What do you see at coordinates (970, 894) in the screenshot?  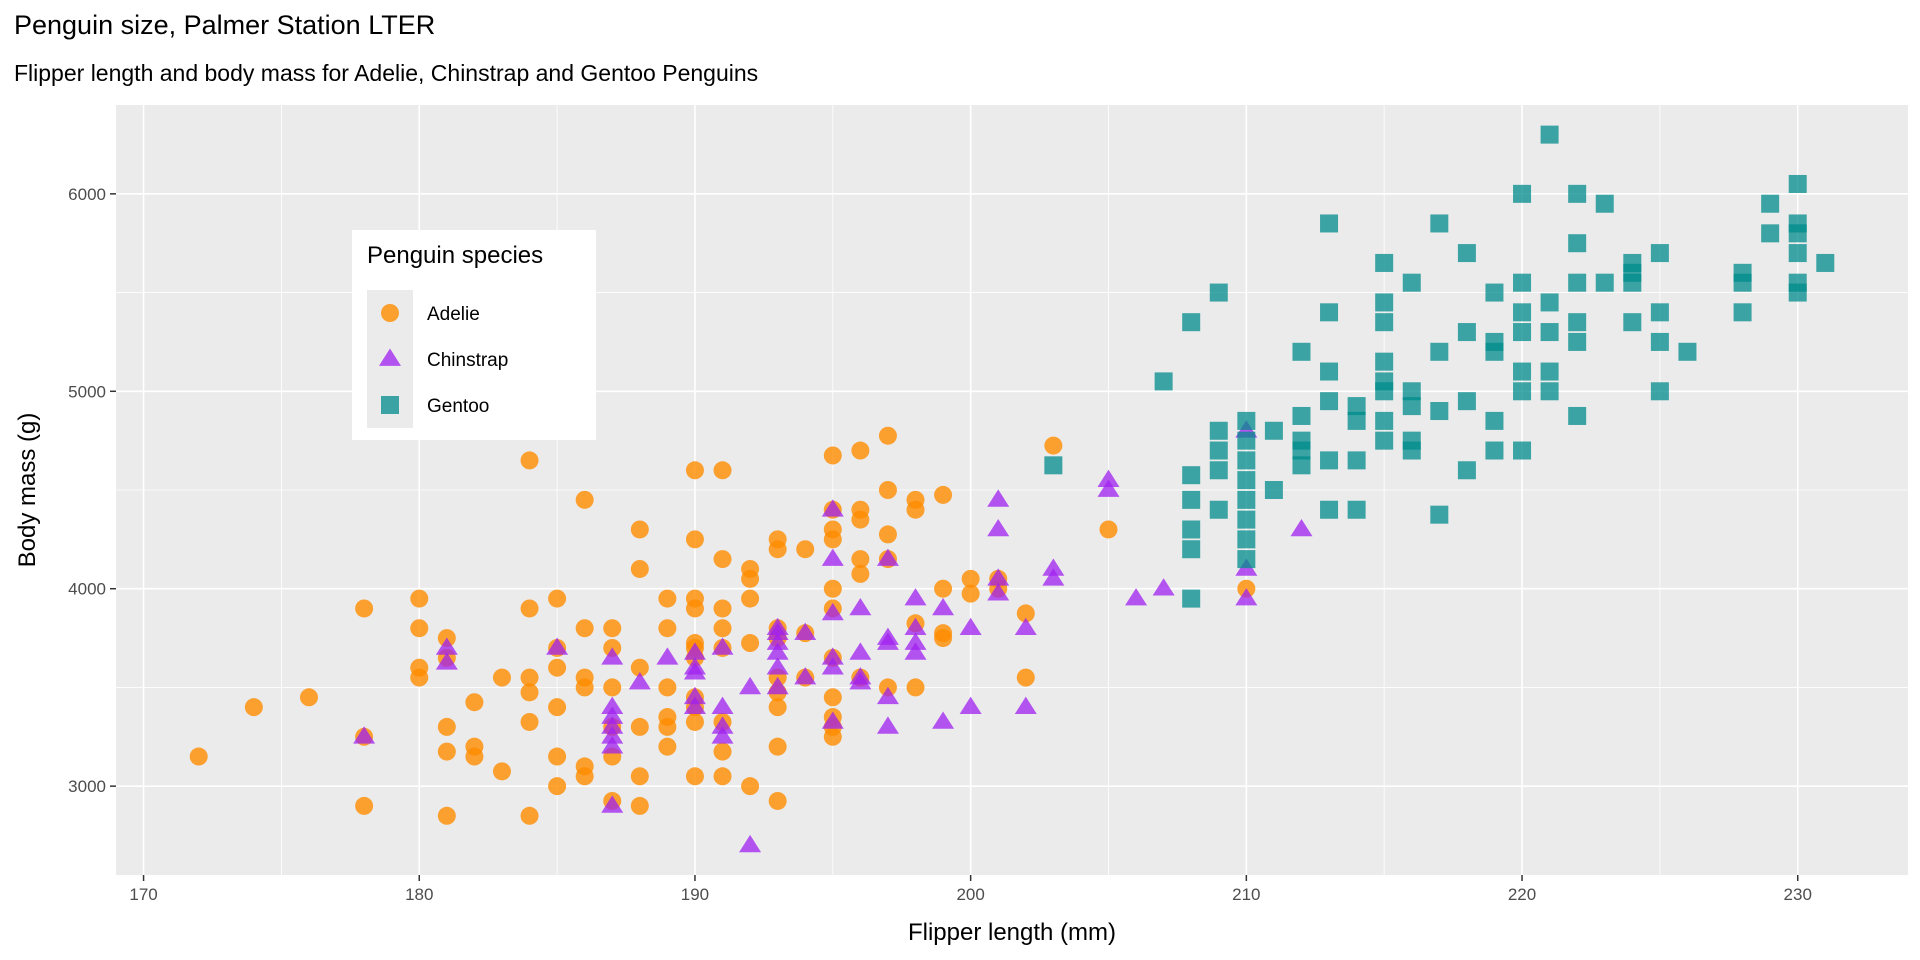 I see `x-tick-label: 200` at bounding box center [970, 894].